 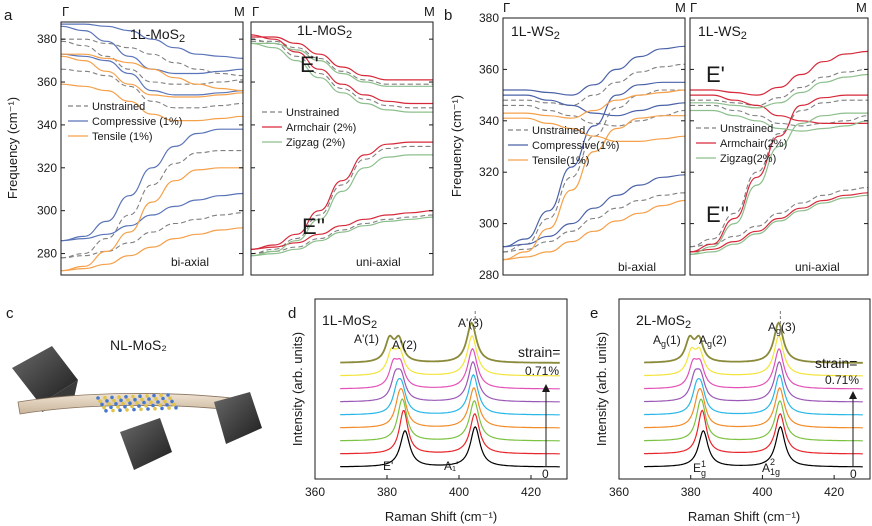 I want to click on center-pusher-block, so click(x=146, y=444).